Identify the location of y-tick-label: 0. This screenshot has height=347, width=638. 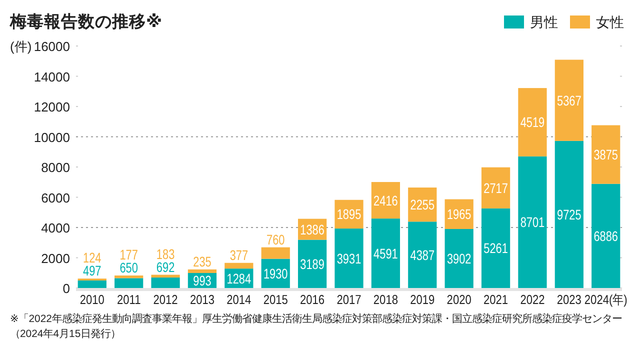
(66, 288).